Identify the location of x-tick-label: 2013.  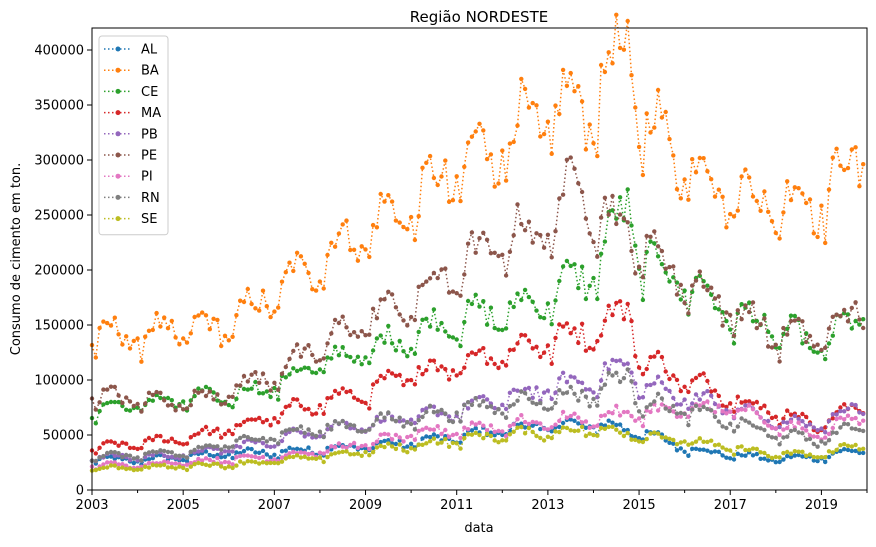
(547, 505).